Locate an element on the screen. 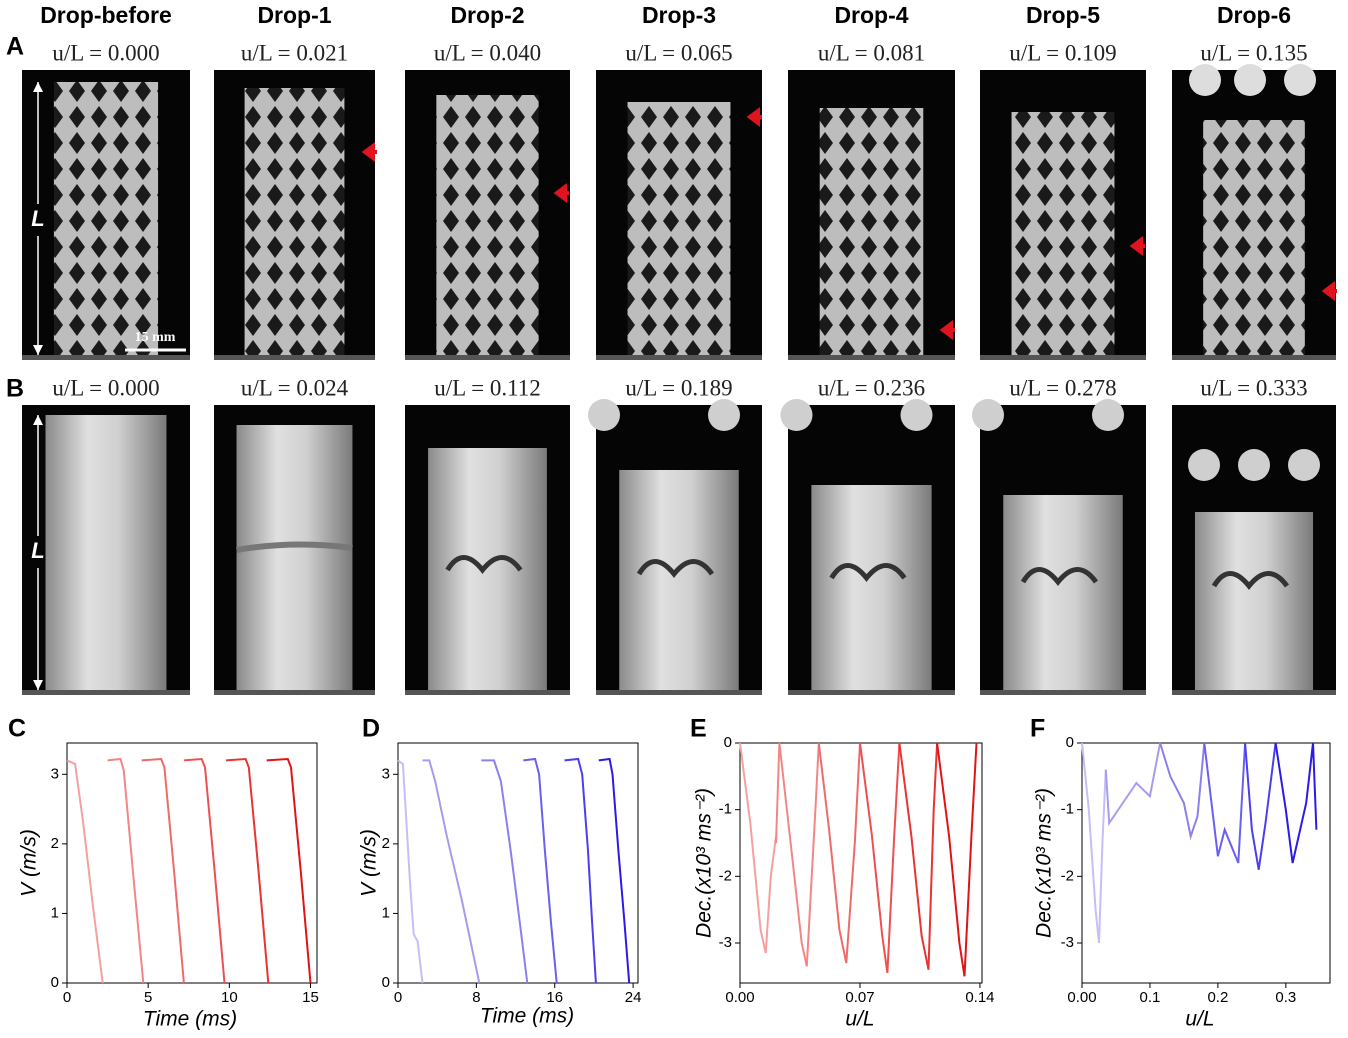 The image size is (1348, 1038). y-tick-label: -3 is located at coordinates (1067, 942).